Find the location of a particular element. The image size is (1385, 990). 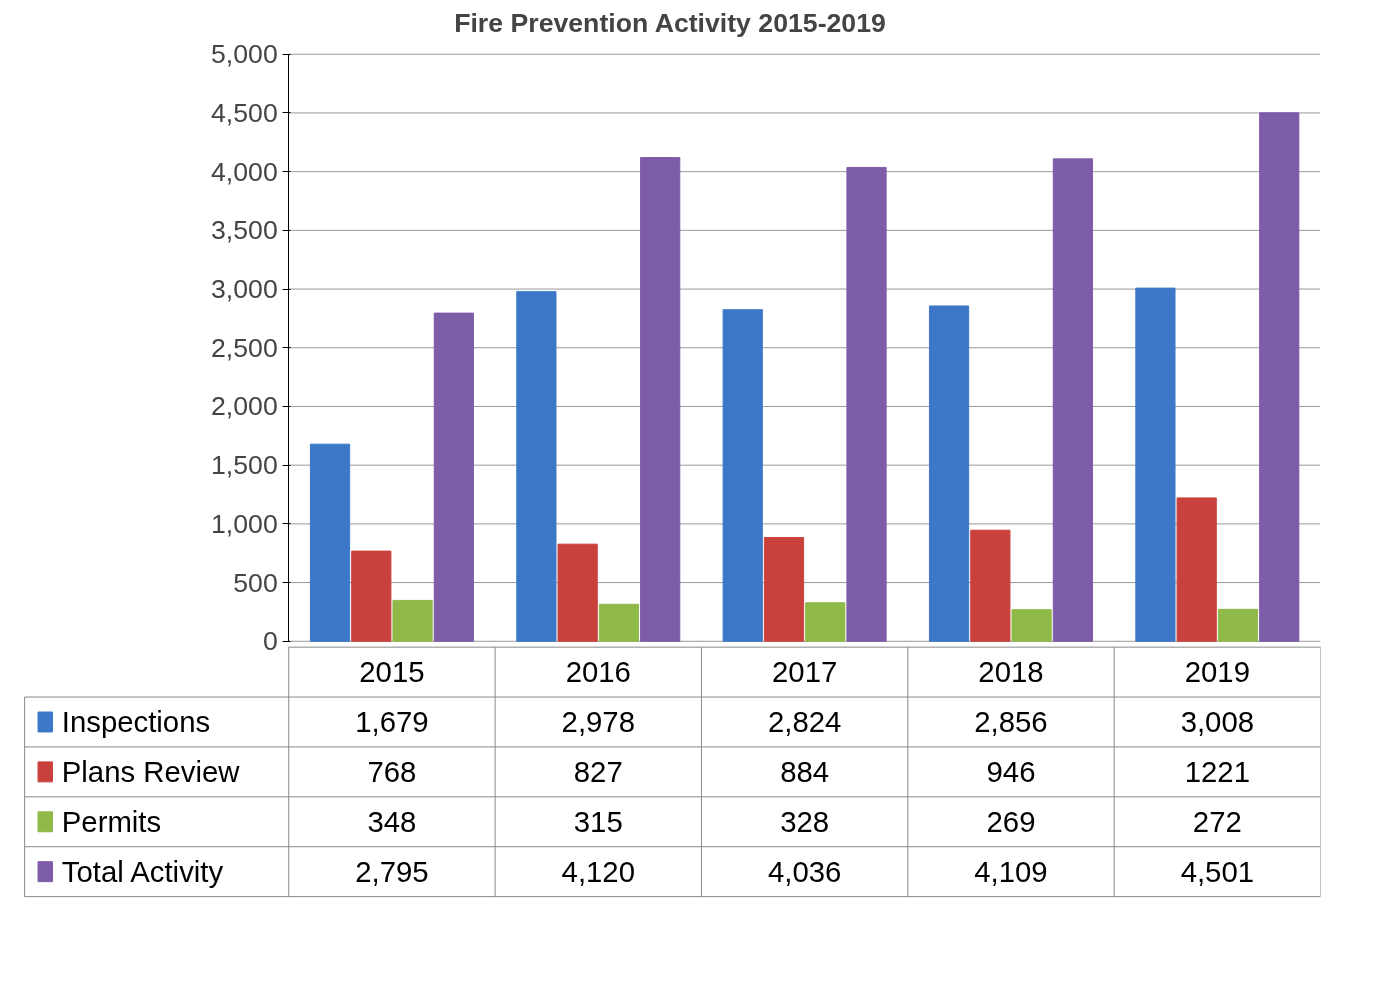

data-label: 4,109 is located at coordinates (1011, 871).